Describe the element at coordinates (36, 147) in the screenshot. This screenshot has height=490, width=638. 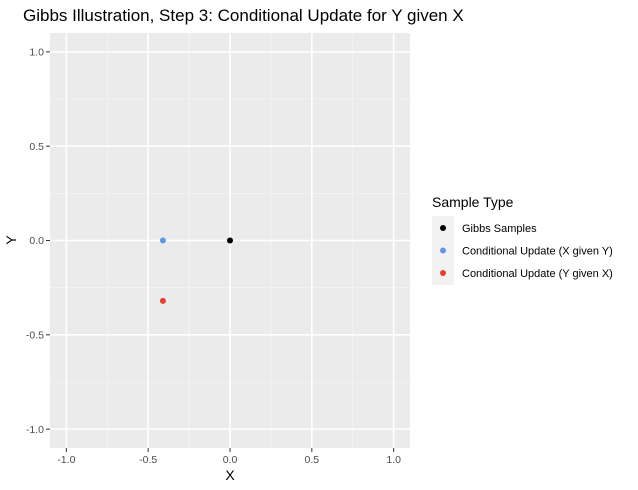
I see `y-tick-label: 0.5` at that location.